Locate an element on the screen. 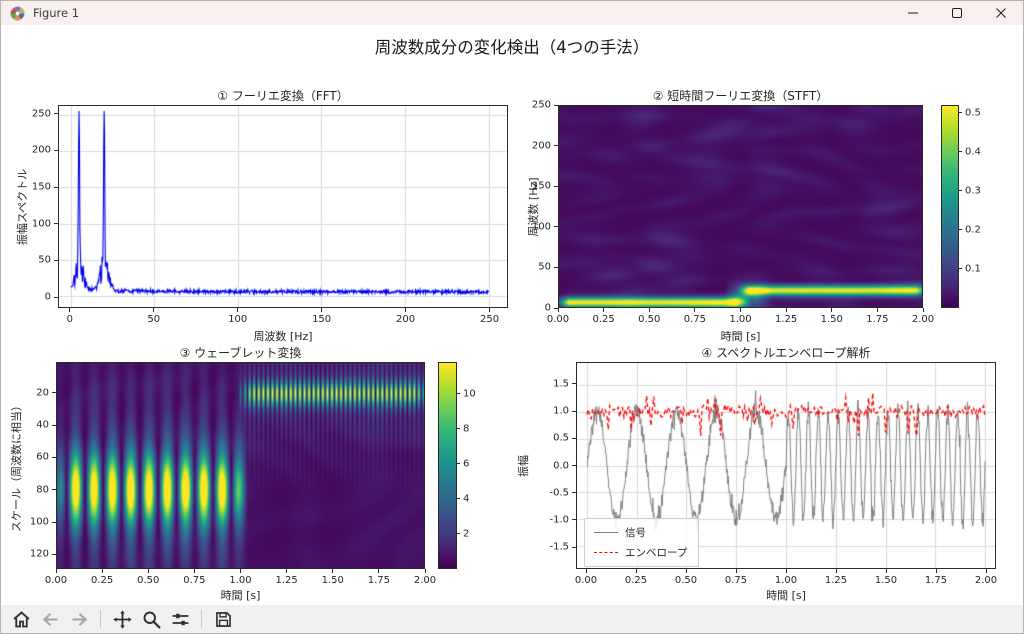 This screenshot has height=634, width=1024. window-title: Figure 1 is located at coordinates (56, 13).